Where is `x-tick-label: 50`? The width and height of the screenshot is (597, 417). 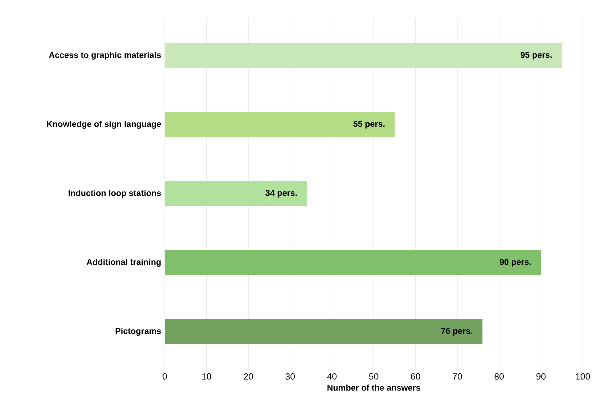
x-tick-label: 50 is located at coordinates (374, 377).